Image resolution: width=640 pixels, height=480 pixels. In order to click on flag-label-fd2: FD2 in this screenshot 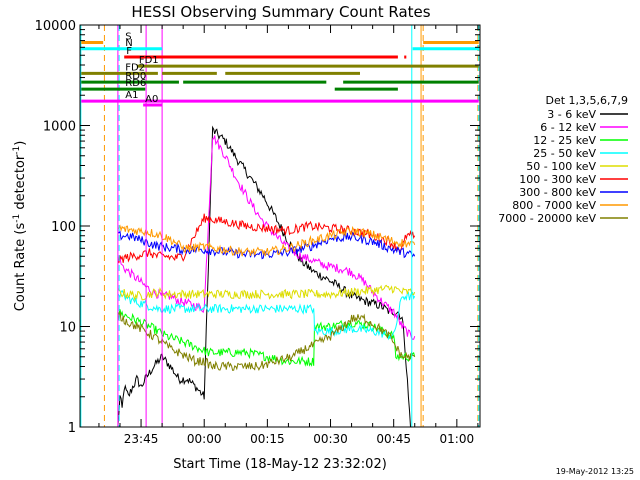, I will do `click(135, 67)`.